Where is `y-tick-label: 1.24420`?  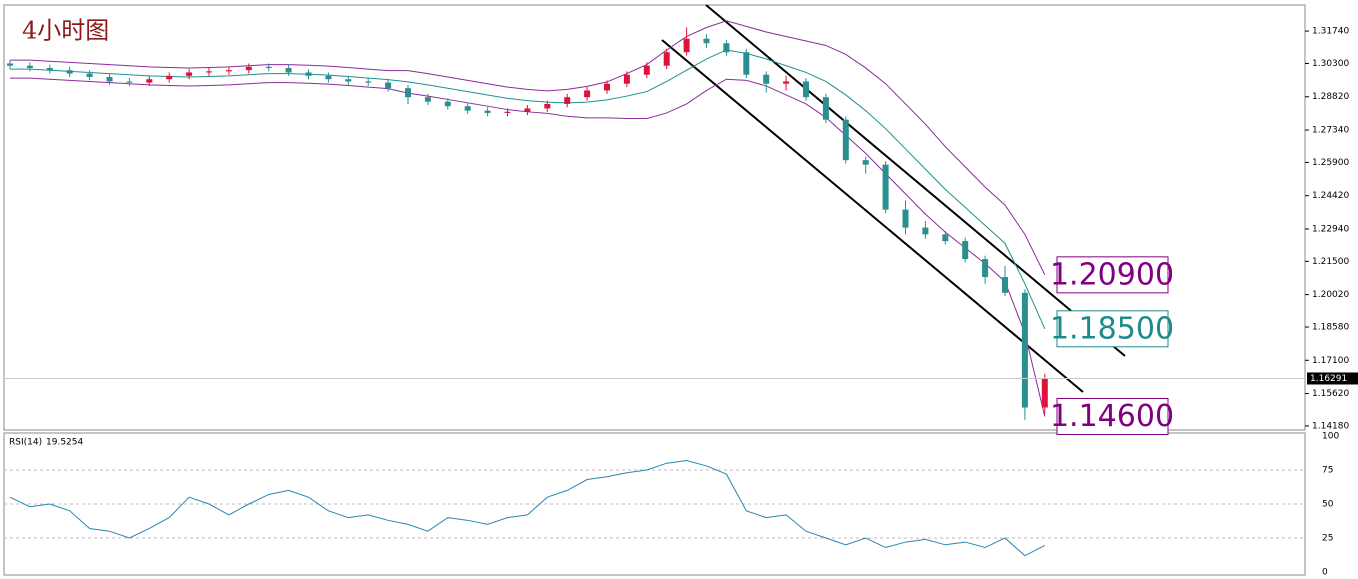 y-tick-label: 1.24420 is located at coordinates (1330, 196).